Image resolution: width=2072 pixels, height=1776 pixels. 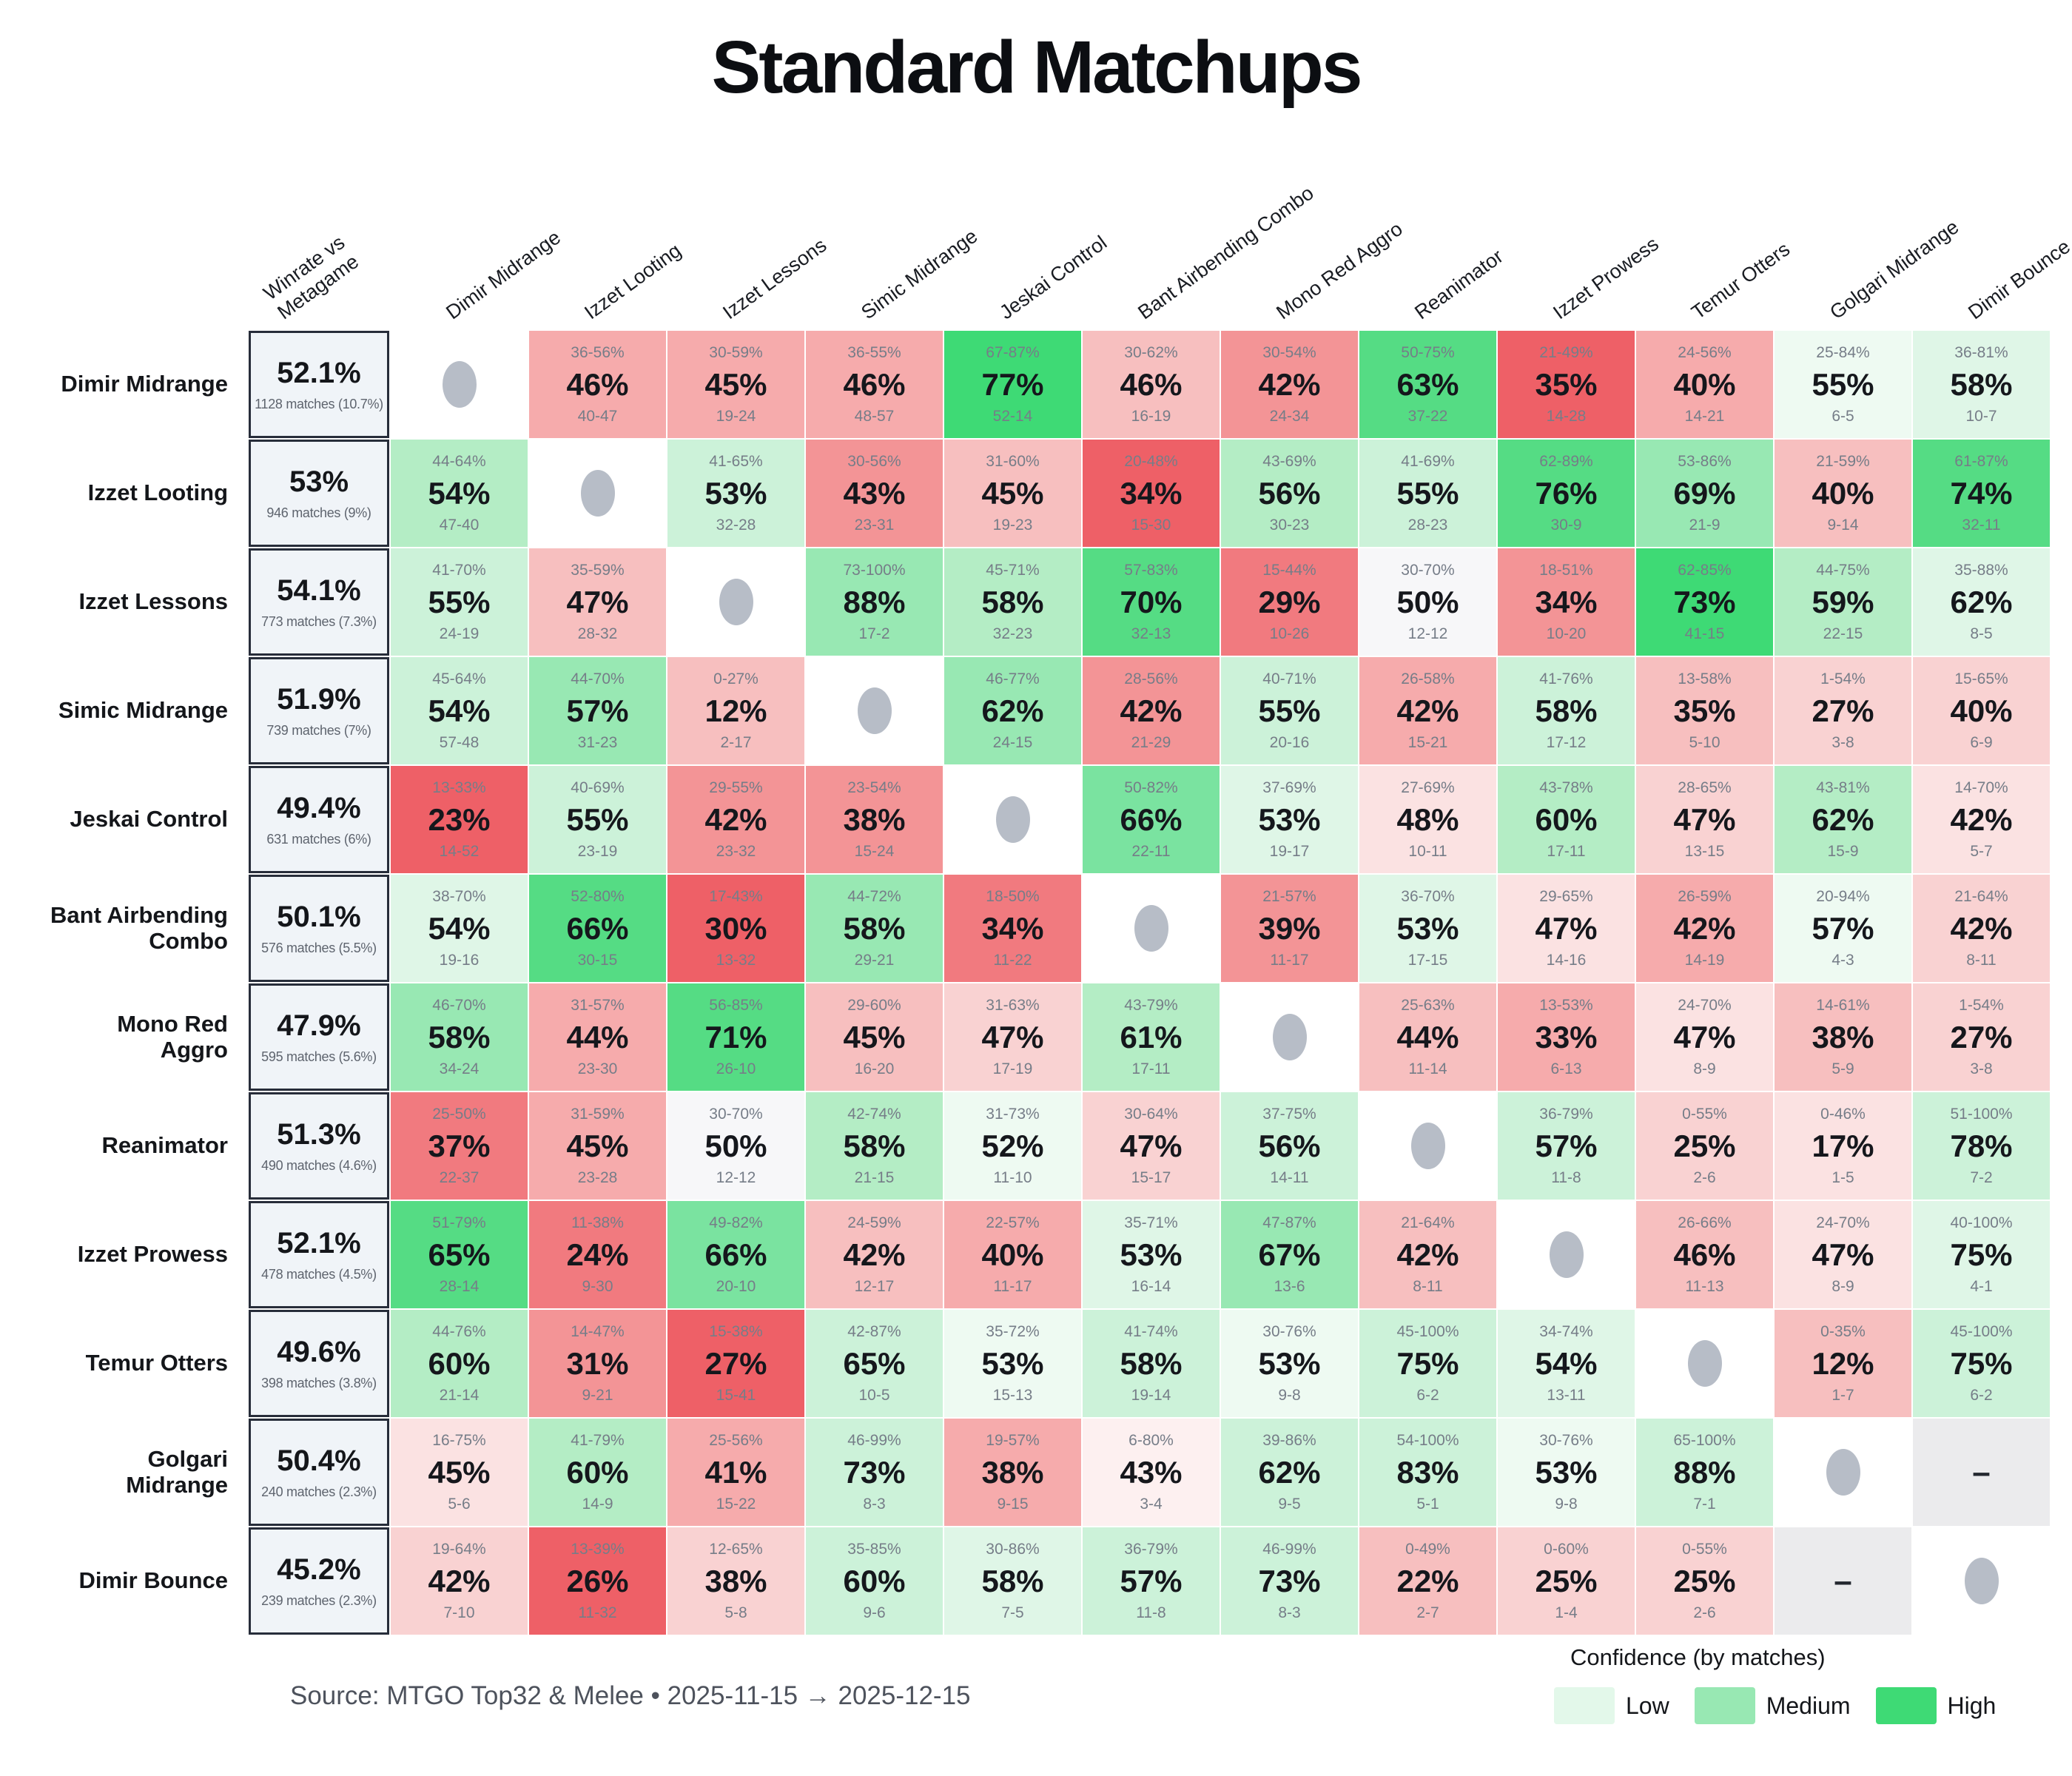 What do you see at coordinates (1566, 416) in the screenshot?
I see `match-record: 14-28` at bounding box center [1566, 416].